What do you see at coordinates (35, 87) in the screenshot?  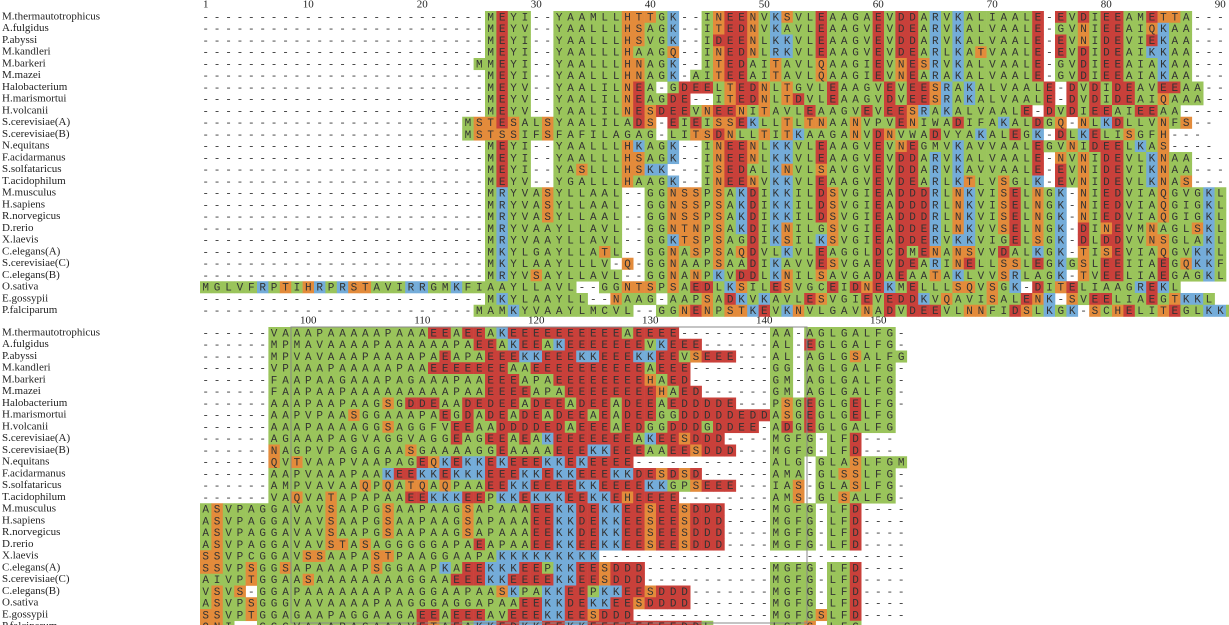 I see `species-name: Halobacterium` at bounding box center [35, 87].